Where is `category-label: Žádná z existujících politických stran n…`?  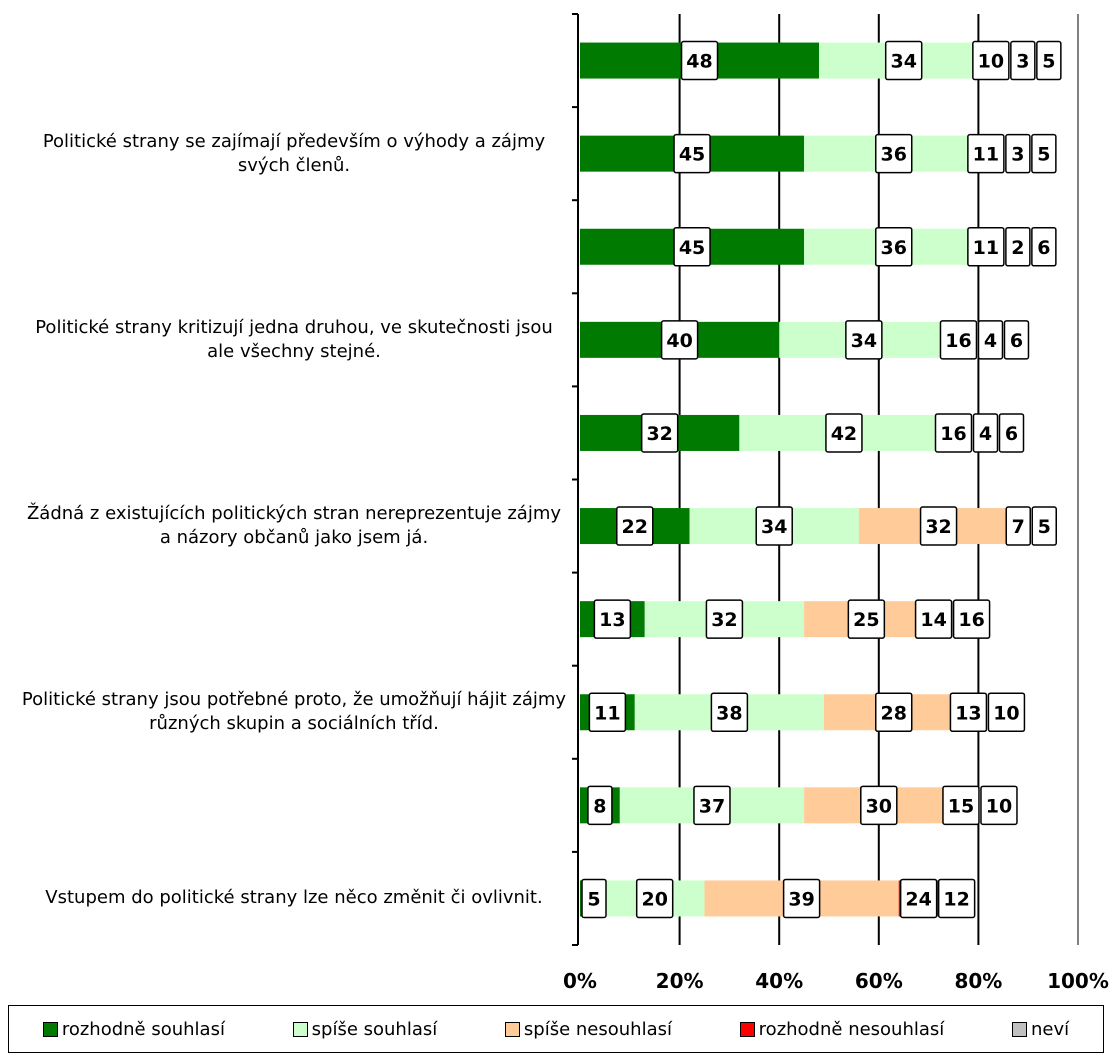
category-label: Žádná z existujících politických stran n… is located at coordinates (294, 526).